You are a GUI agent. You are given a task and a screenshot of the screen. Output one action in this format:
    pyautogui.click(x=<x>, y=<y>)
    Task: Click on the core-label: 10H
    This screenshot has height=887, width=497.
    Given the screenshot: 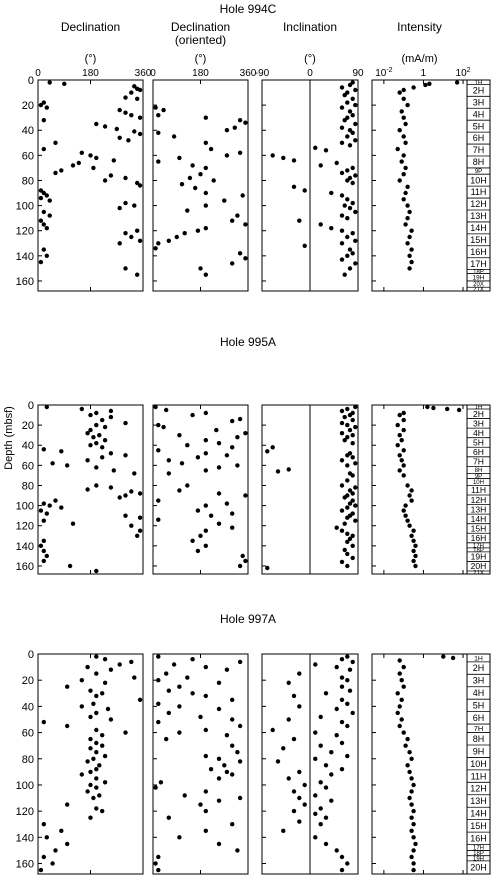 What is the action you would take?
    pyautogui.click(x=478, y=180)
    